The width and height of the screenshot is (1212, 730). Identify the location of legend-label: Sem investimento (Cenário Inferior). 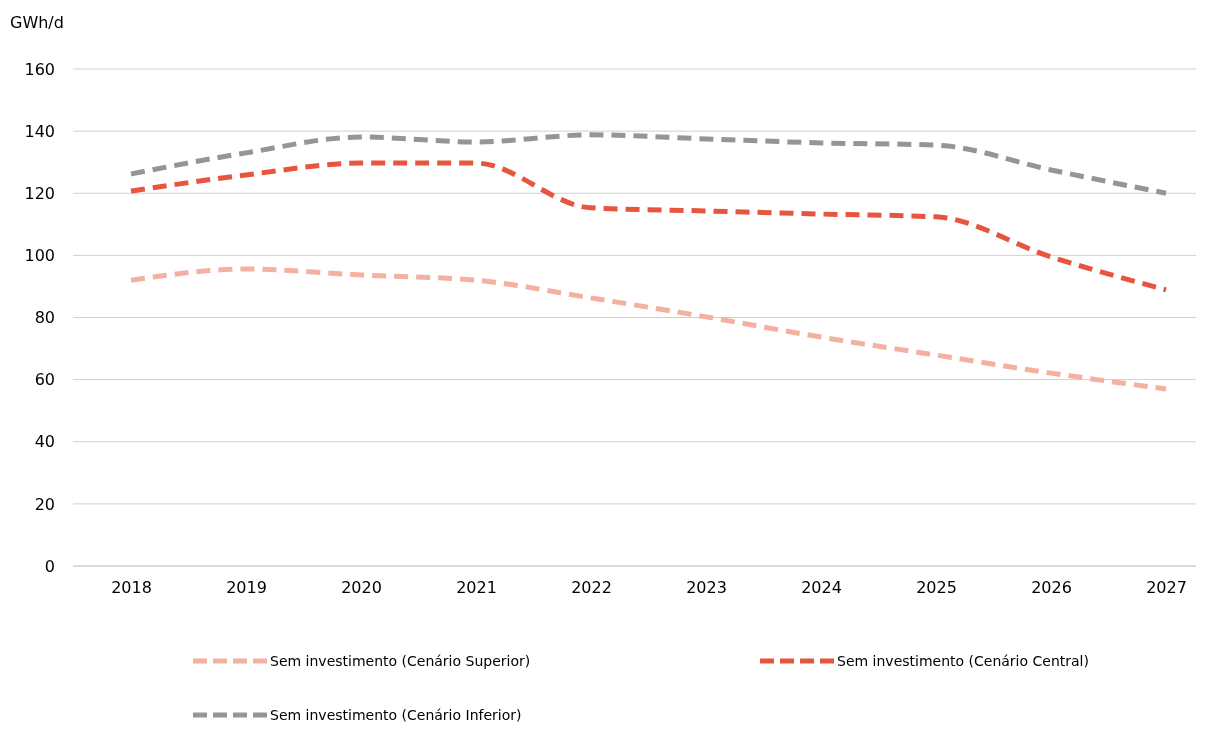
(396, 715).